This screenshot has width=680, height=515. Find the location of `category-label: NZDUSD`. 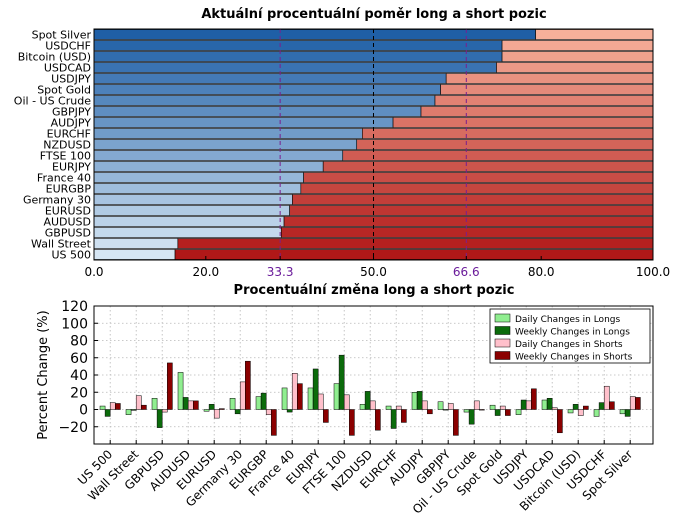

category-label: NZDUSD is located at coordinates (67, 145).